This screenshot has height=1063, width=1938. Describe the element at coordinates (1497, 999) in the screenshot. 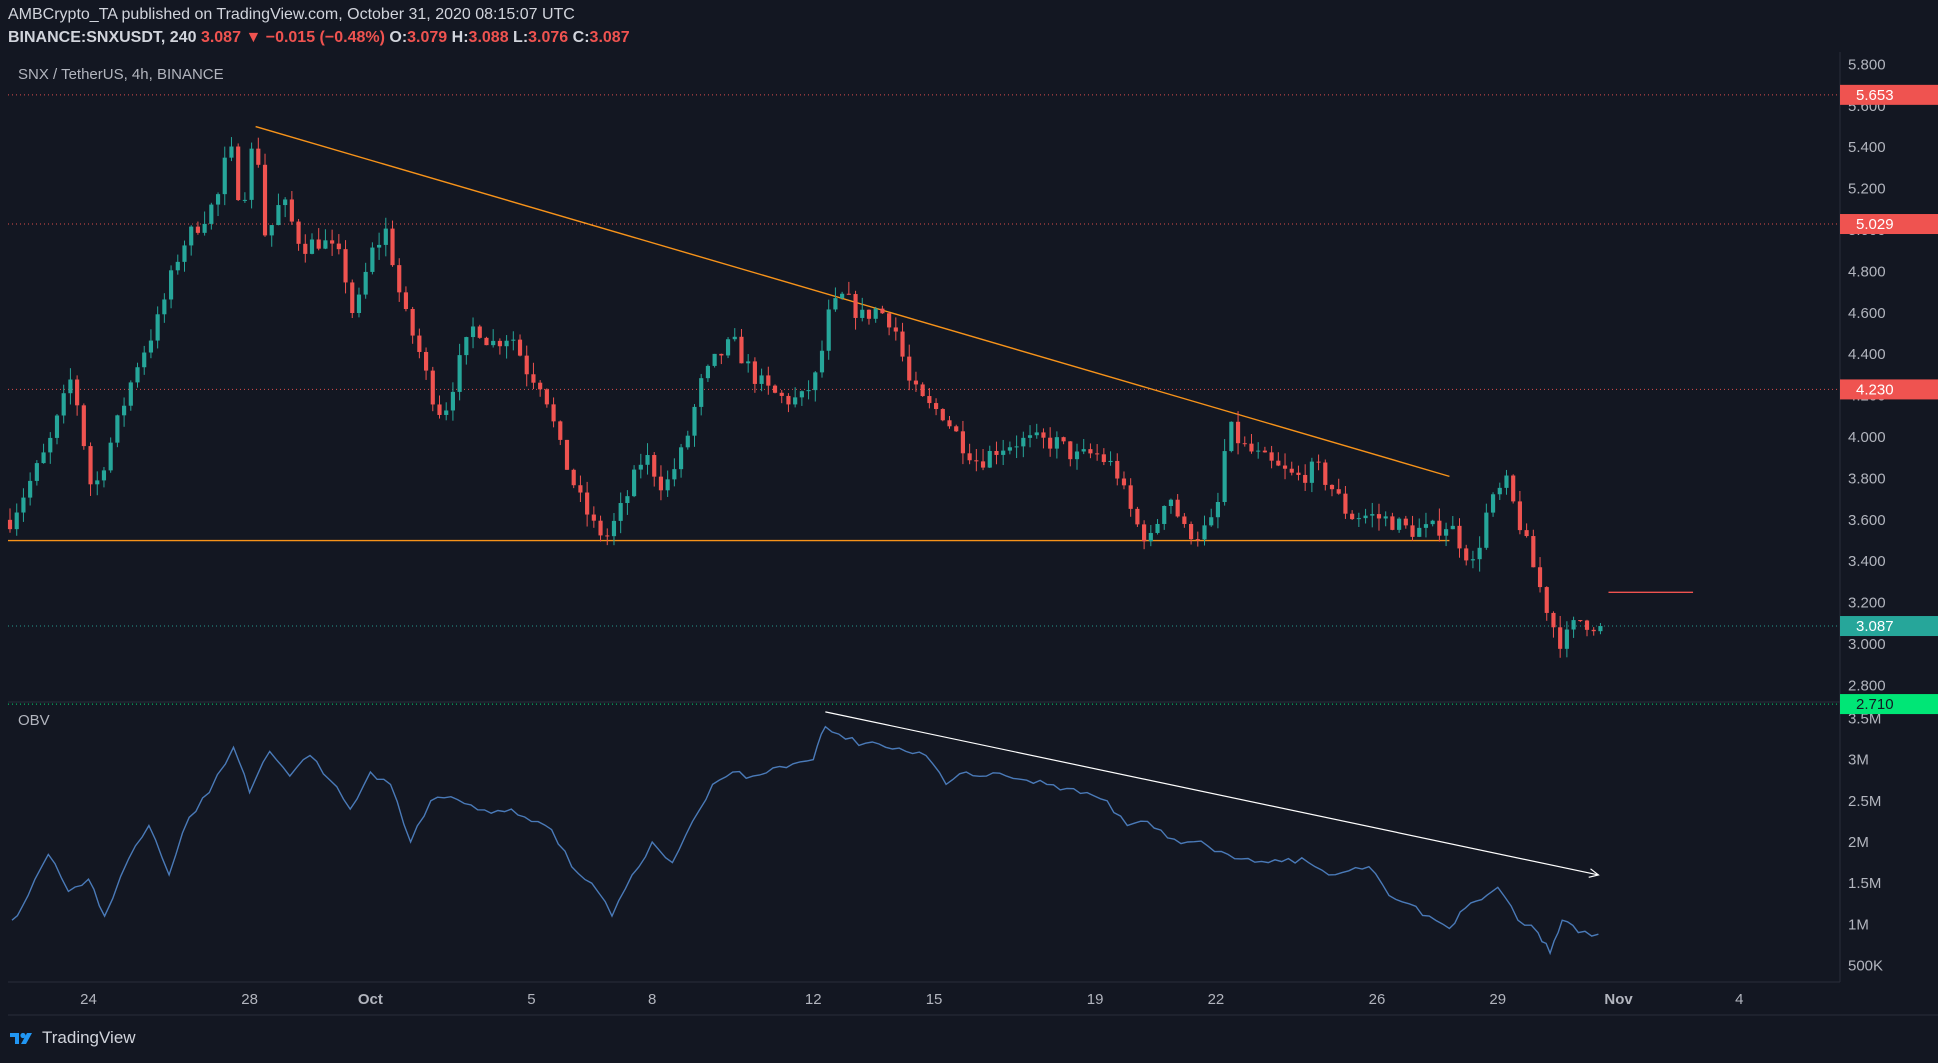

I see `time-tick-label: 29` at that location.